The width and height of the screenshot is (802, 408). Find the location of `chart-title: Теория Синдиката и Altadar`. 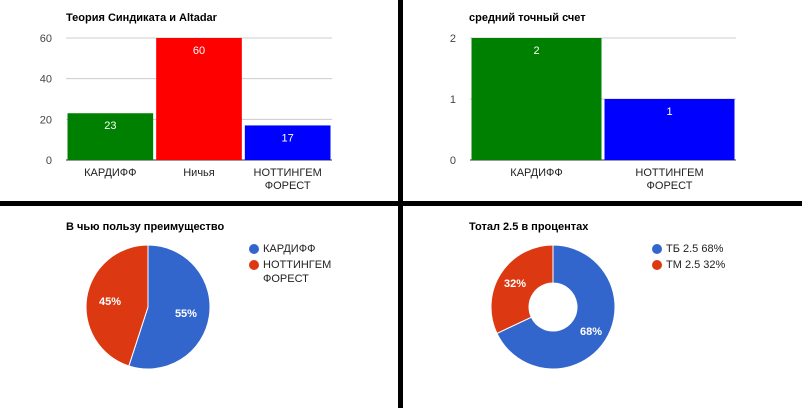

chart-title: Теория Синдиката и Altadar is located at coordinates (141, 18).